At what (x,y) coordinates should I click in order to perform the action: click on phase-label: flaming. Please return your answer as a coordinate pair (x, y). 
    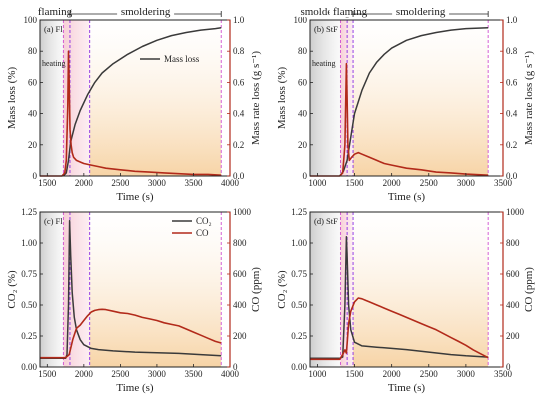
    Looking at the image, I should click on (55, 12).